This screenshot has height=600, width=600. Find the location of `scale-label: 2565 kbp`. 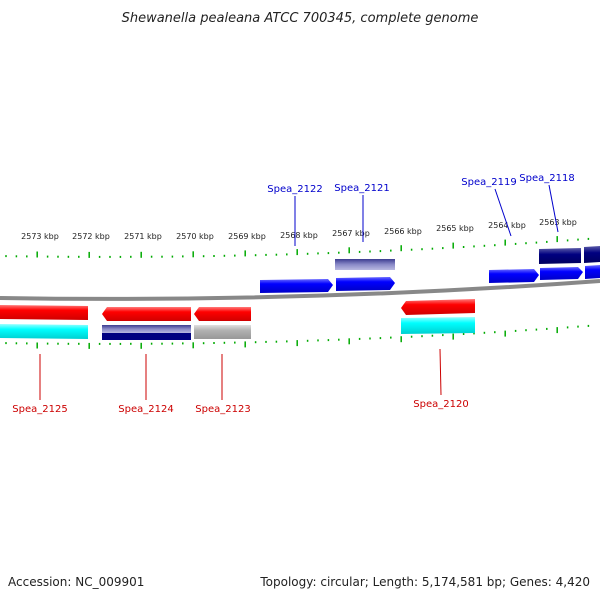

scale-label: 2565 kbp is located at coordinates (455, 228).